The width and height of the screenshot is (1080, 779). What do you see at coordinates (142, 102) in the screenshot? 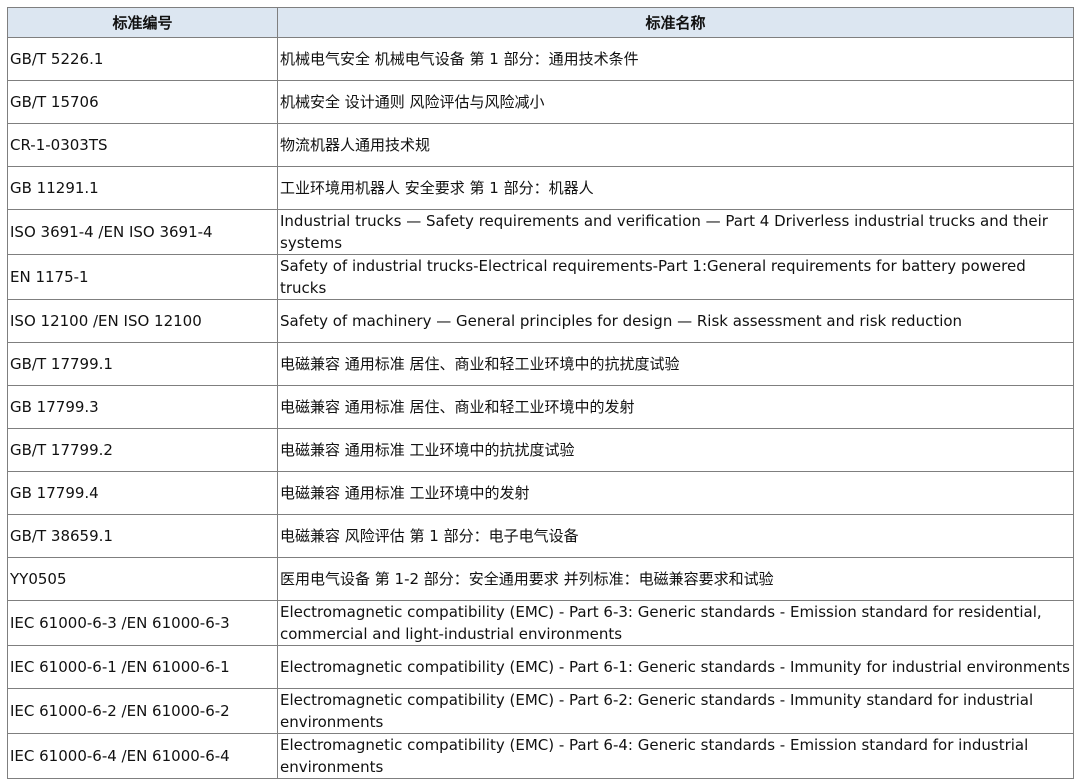
I see `standard-code: GB/T 15706` at bounding box center [142, 102].